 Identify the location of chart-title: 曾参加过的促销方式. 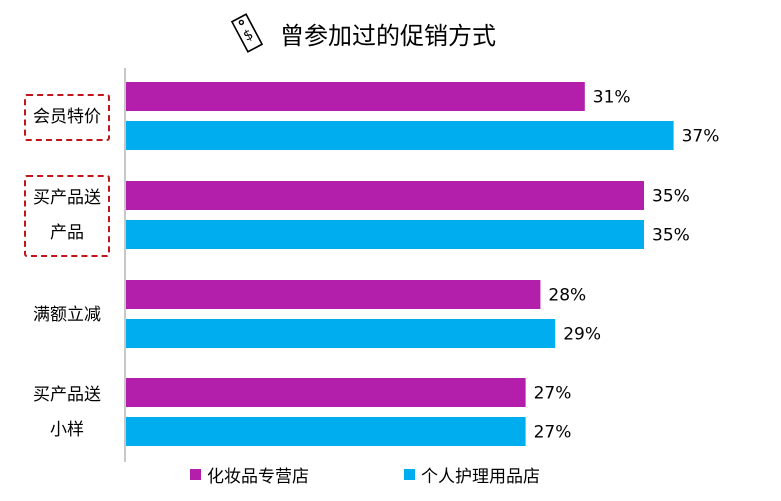
(388, 35).